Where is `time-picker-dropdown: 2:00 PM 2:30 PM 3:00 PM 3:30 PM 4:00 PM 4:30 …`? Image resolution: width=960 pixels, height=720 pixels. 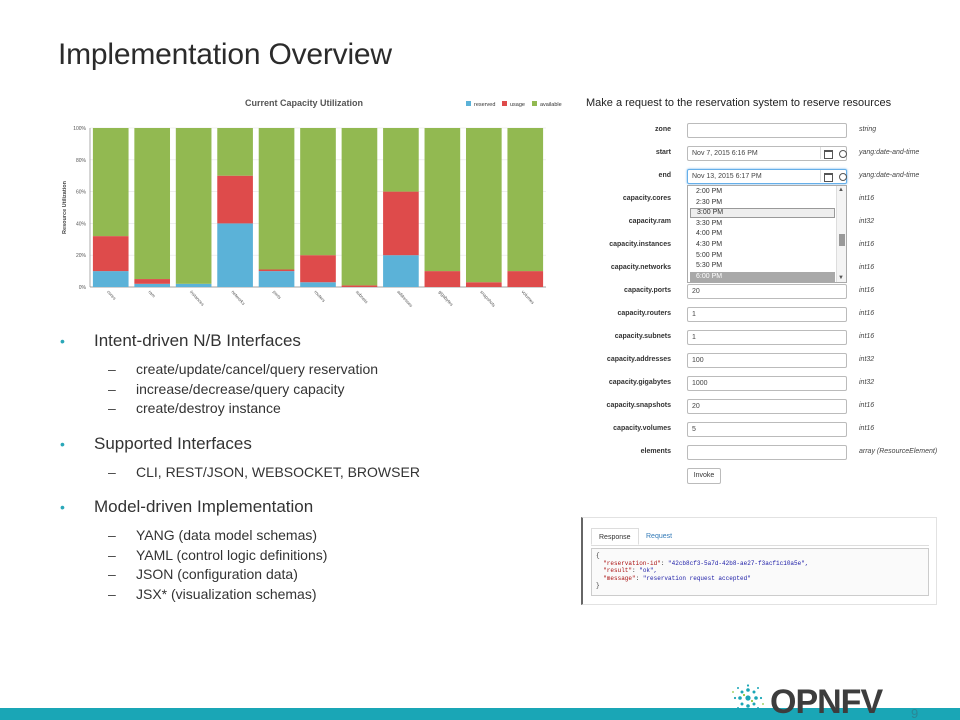 time-picker-dropdown: 2:00 PM 2:30 PM 3:00 PM 3:30 PM 4:00 PM 4:30 … is located at coordinates (767, 234).